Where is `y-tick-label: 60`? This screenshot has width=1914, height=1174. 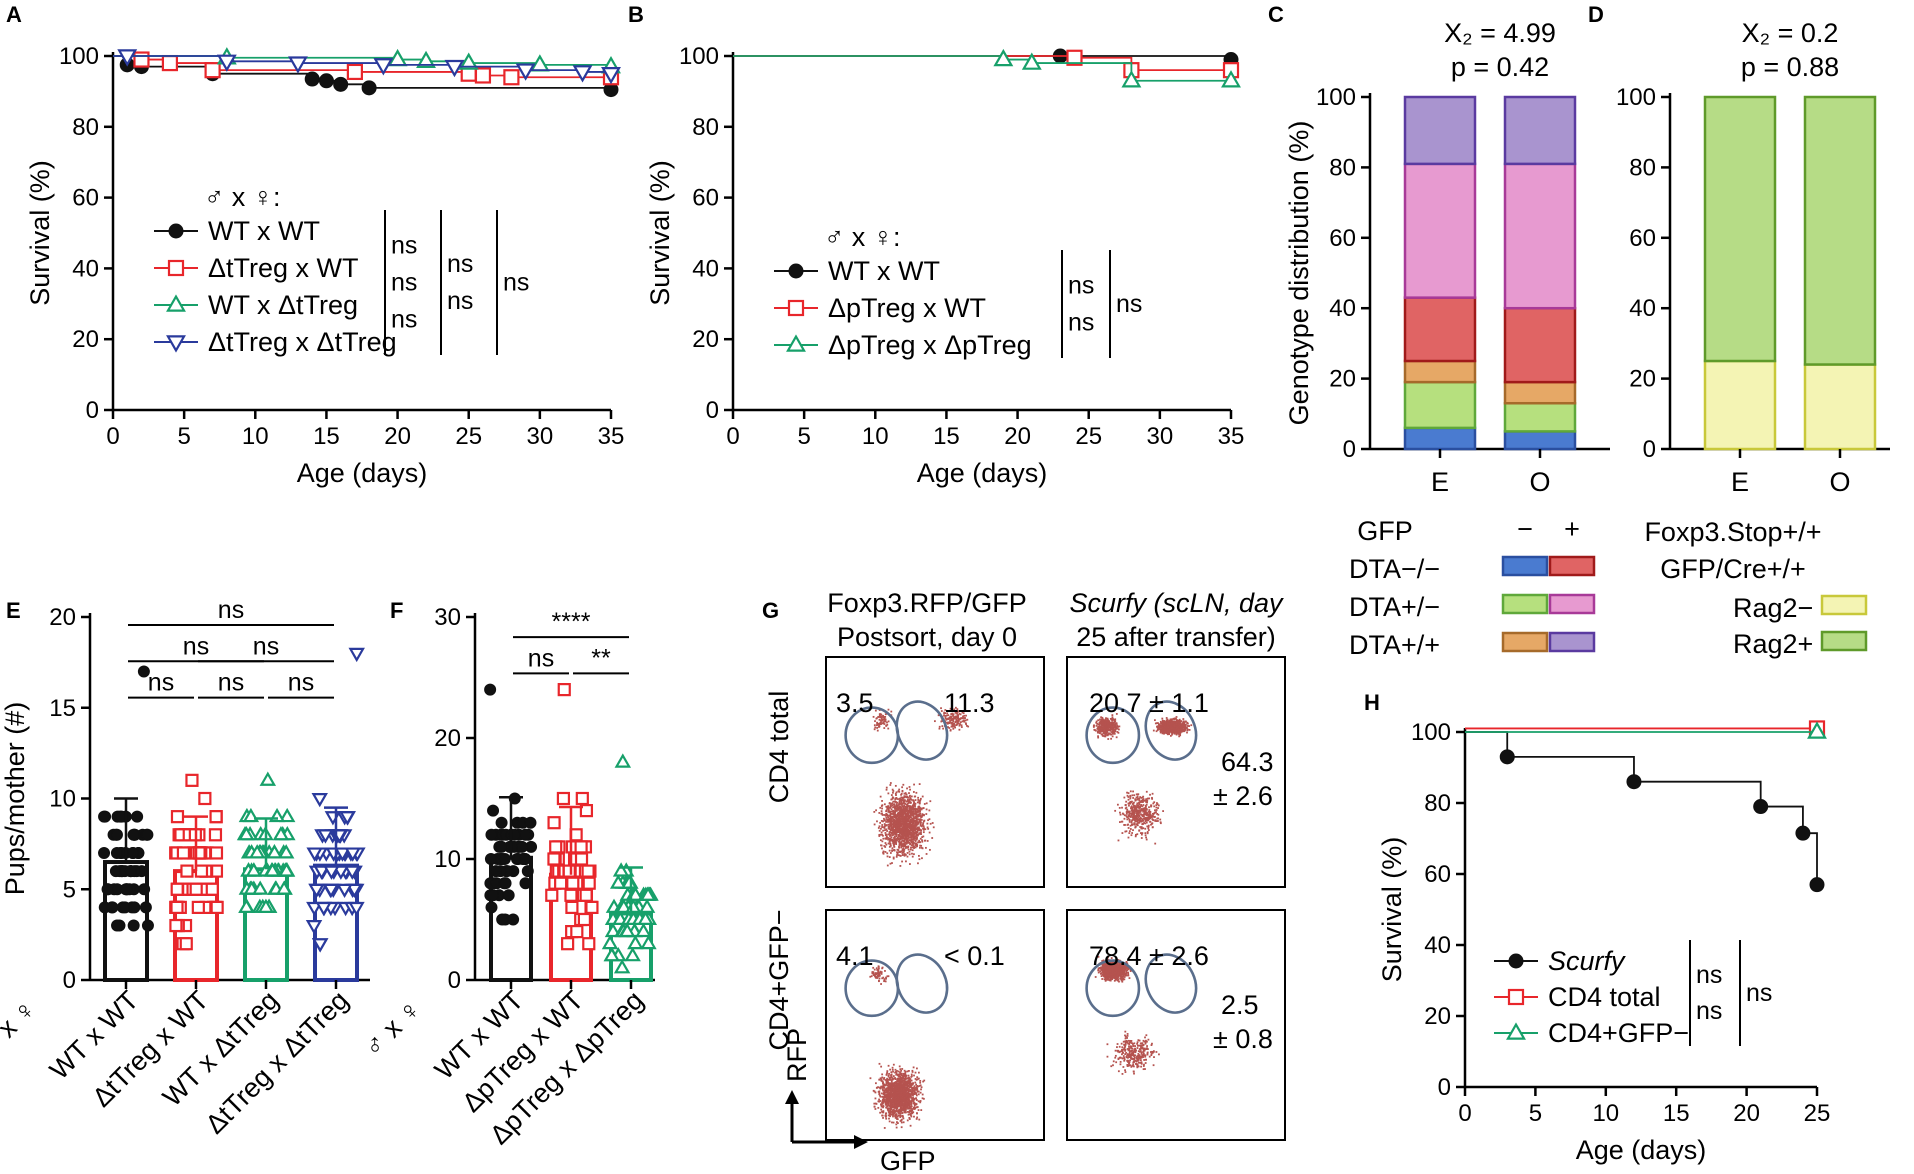
y-tick-label: 60 is located at coordinates (705, 198).